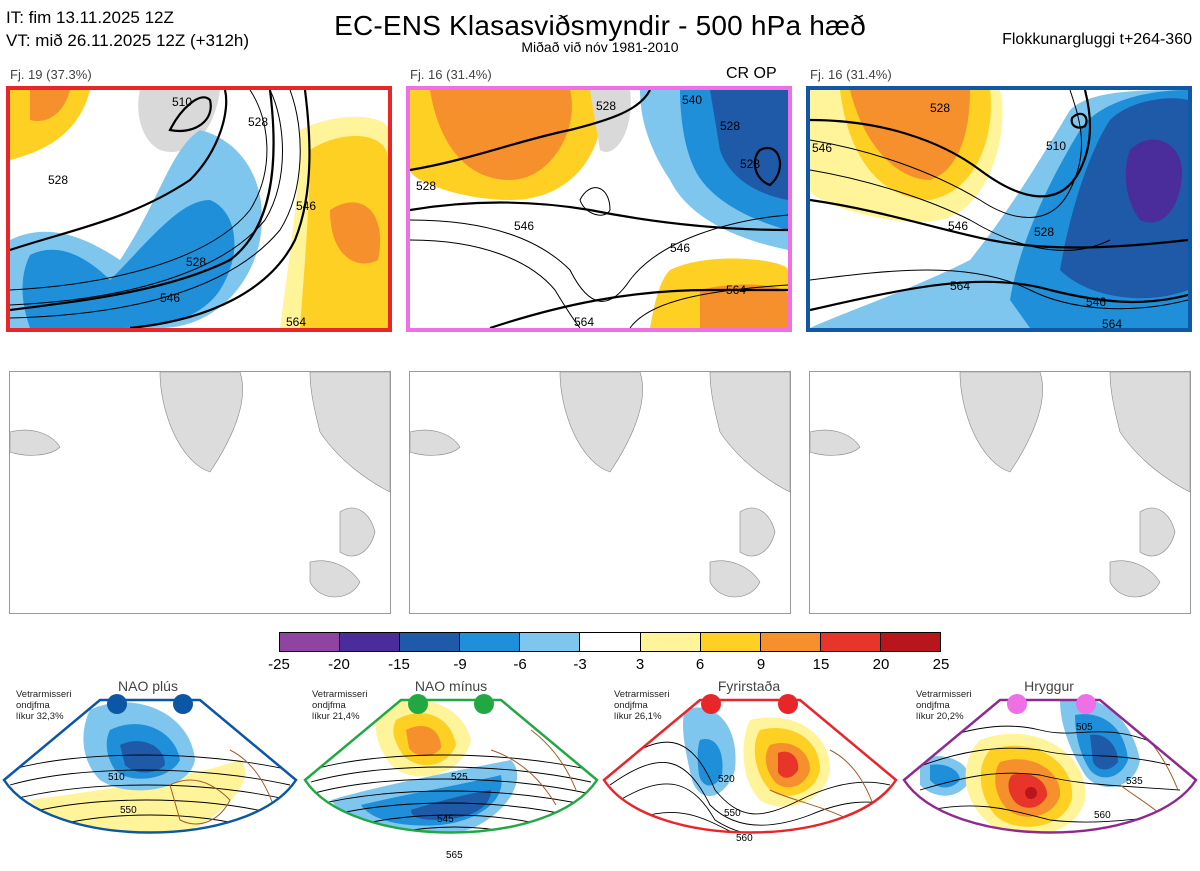 The width and height of the screenshot is (1200, 871). Describe the element at coordinates (1097, 39) in the screenshot. I see `classification-window: Flokkunargluggi t+264-360` at that location.